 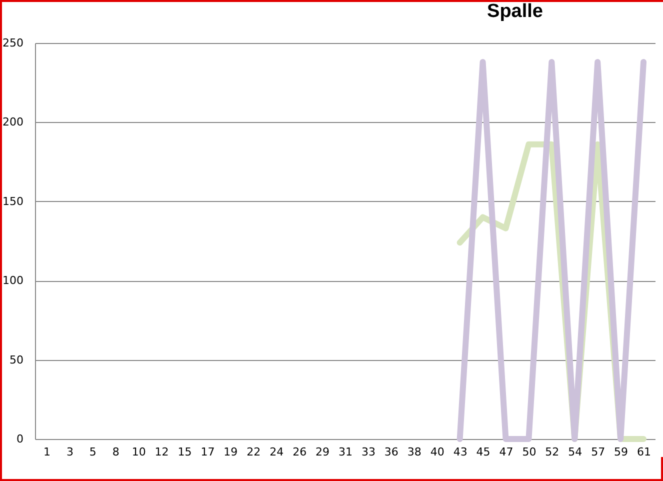 What do you see at coordinates (17, 359) in the screenshot?
I see `y-tick-label: 50` at bounding box center [17, 359].